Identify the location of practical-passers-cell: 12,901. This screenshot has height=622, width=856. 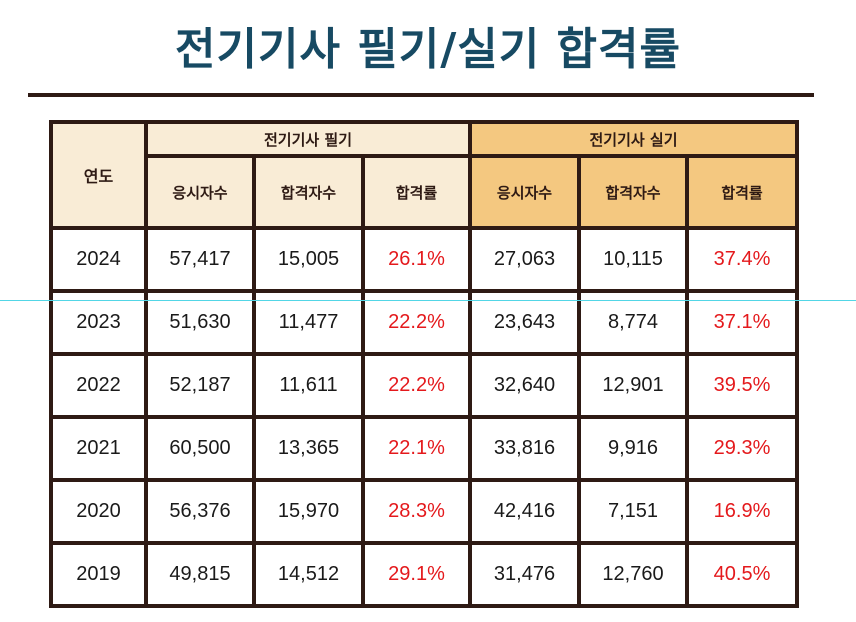
(633, 385).